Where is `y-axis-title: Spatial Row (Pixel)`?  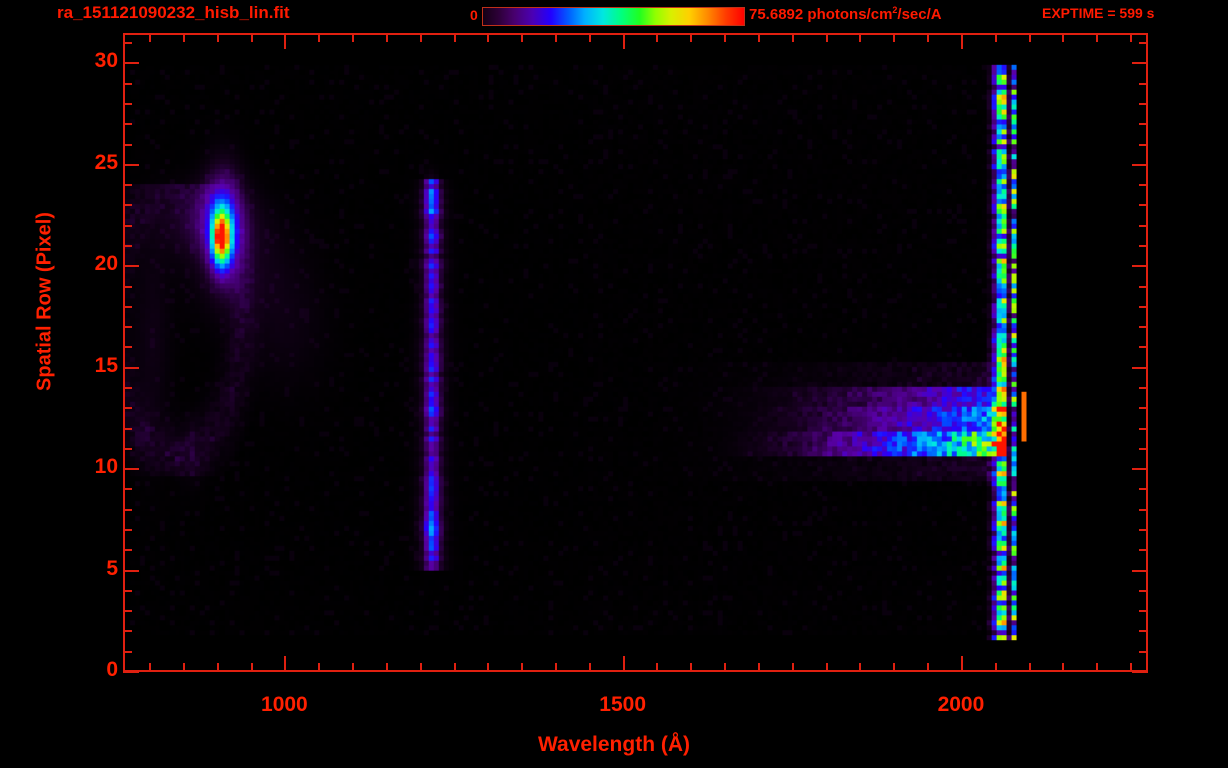
y-axis-title: Spatial Row (Pixel) is located at coordinates (44, 301).